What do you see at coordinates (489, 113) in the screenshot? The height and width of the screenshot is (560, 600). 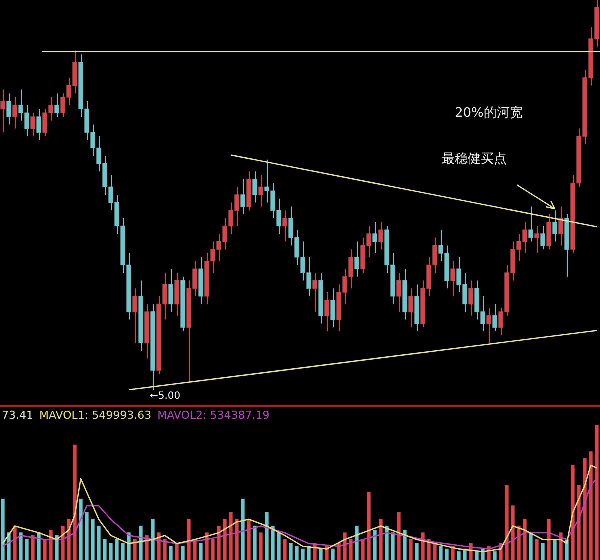 I see `annotation: 20%的河宽` at bounding box center [489, 113].